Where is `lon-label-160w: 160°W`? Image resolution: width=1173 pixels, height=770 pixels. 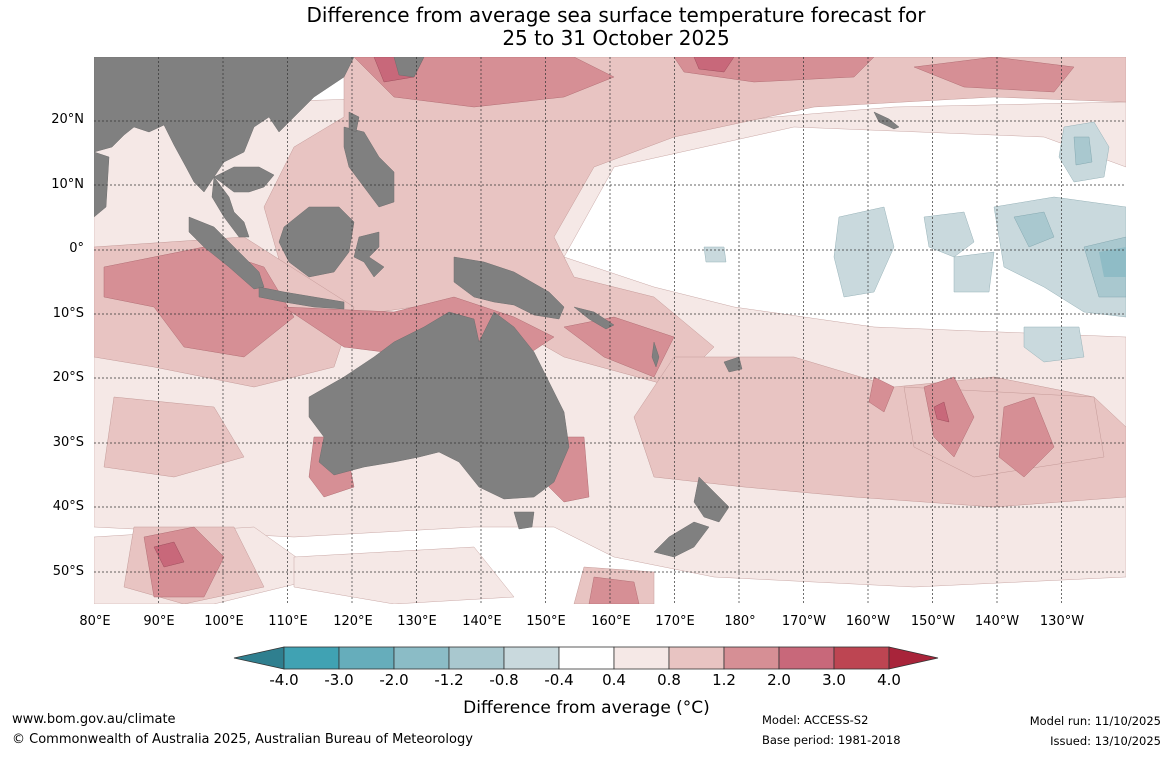 lon-label-160w: 160°W is located at coordinates (868, 621).